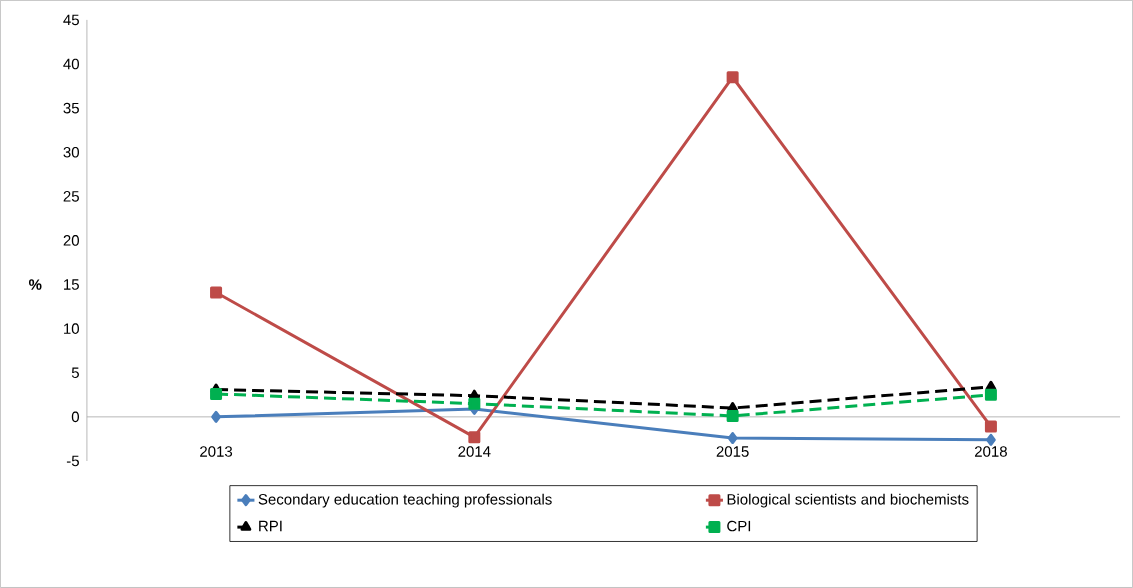 The height and width of the screenshot is (588, 1133). Describe the element at coordinates (71, 64) in the screenshot. I see `y-tick-label: 40` at that location.